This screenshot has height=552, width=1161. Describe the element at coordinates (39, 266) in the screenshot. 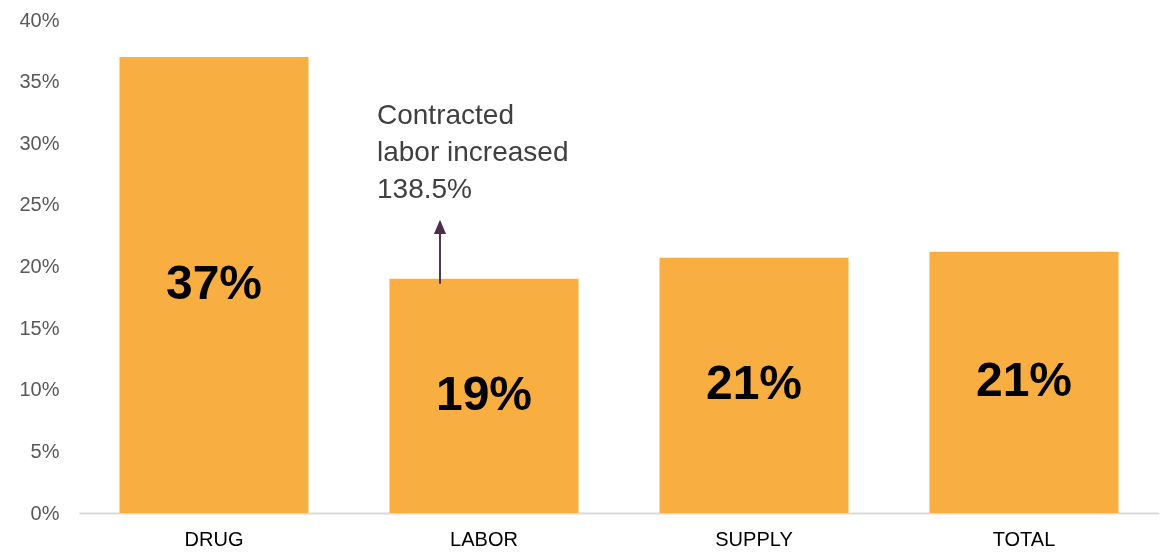

I see `y-tick-label: 20%` at that location.